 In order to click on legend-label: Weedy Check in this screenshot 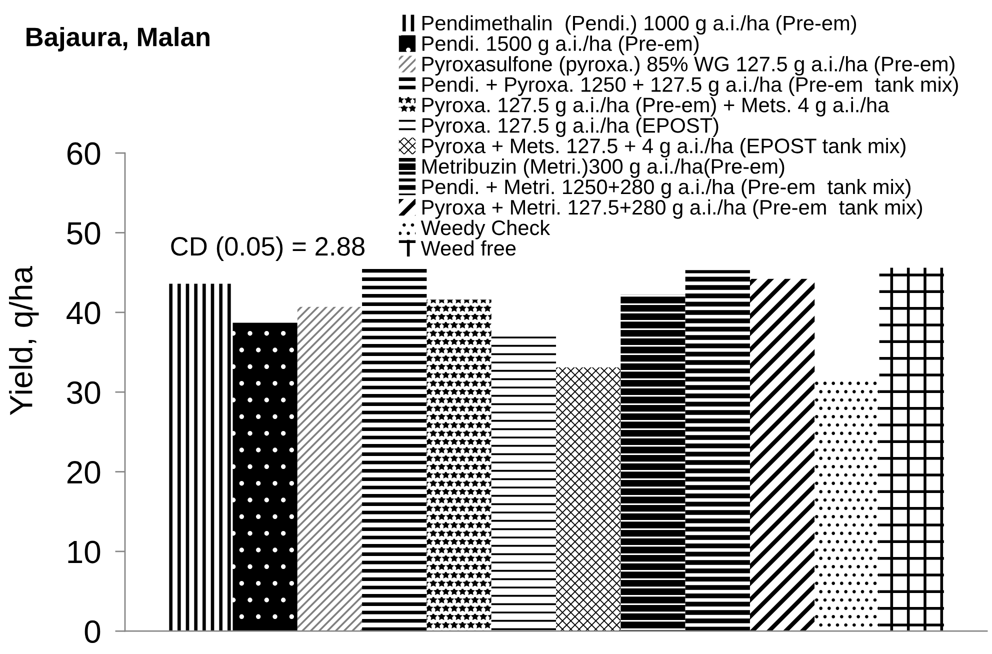, I will do `click(485, 230)`.